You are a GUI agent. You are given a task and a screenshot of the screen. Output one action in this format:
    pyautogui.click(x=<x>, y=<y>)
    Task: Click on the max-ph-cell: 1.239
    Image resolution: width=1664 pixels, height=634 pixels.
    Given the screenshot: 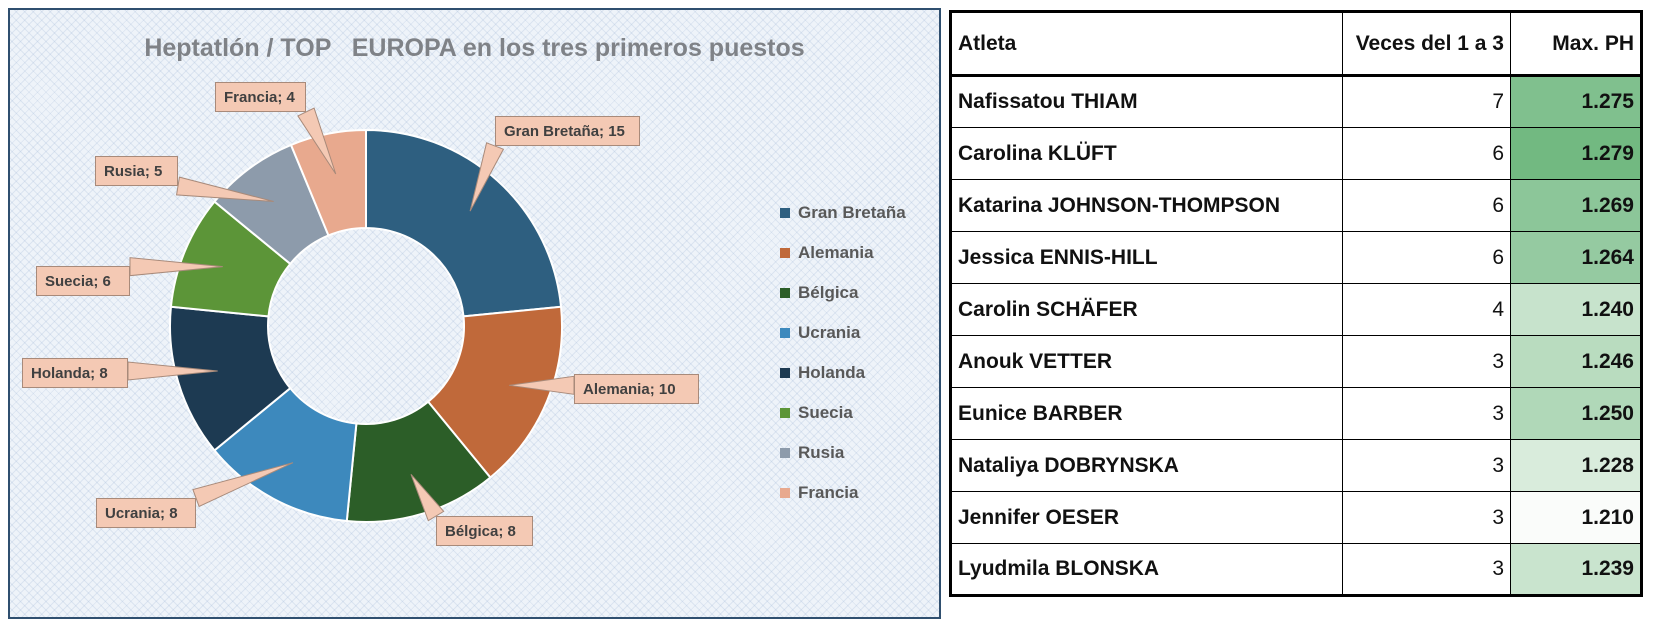 What is the action you would take?
    pyautogui.click(x=1576, y=569)
    